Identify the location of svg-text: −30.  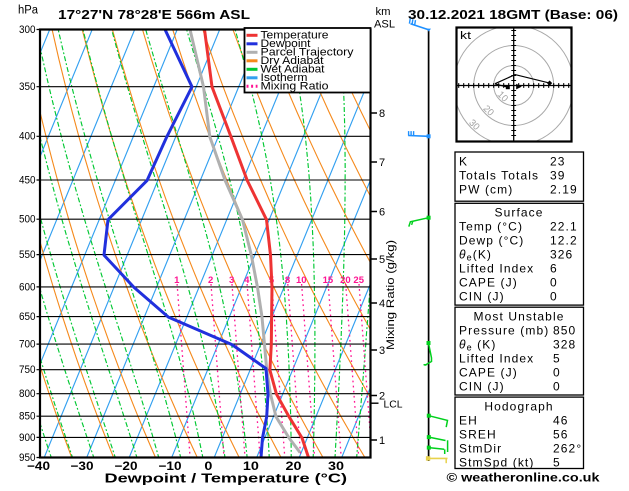
(82, 466).